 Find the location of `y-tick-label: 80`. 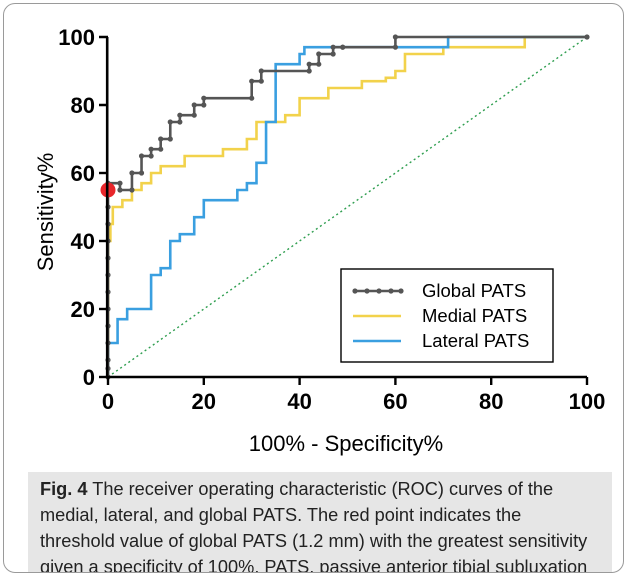

y-tick-label: 80 is located at coordinates (83, 105).